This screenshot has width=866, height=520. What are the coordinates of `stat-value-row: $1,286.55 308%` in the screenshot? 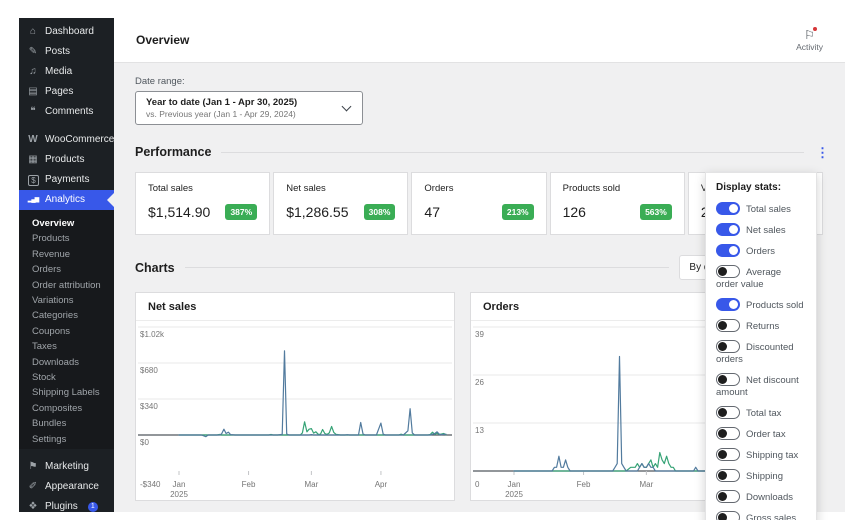 It's located at (341, 212).